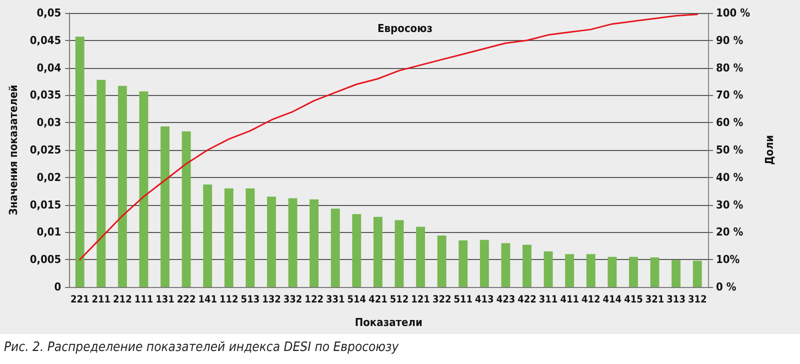  What do you see at coordinates (165, 300) in the screenshot?
I see `x-tick-label: 131` at bounding box center [165, 300].